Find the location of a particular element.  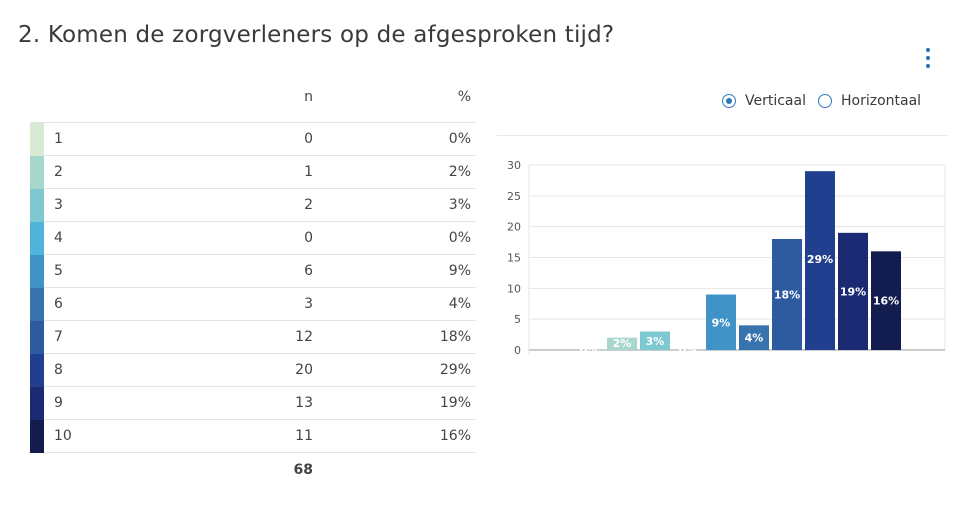

table-row: 6 3 4% is located at coordinates (253, 304).